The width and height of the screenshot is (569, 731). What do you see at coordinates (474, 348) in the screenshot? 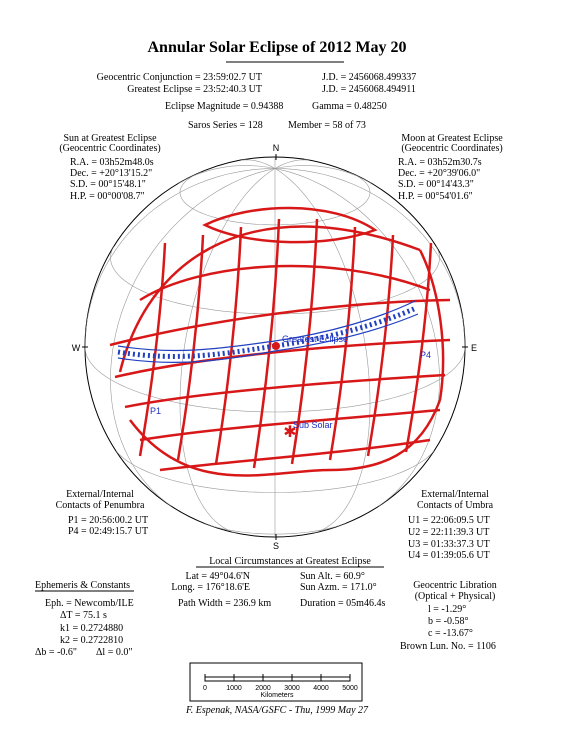
I see `east-label: E` at bounding box center [474, 348].